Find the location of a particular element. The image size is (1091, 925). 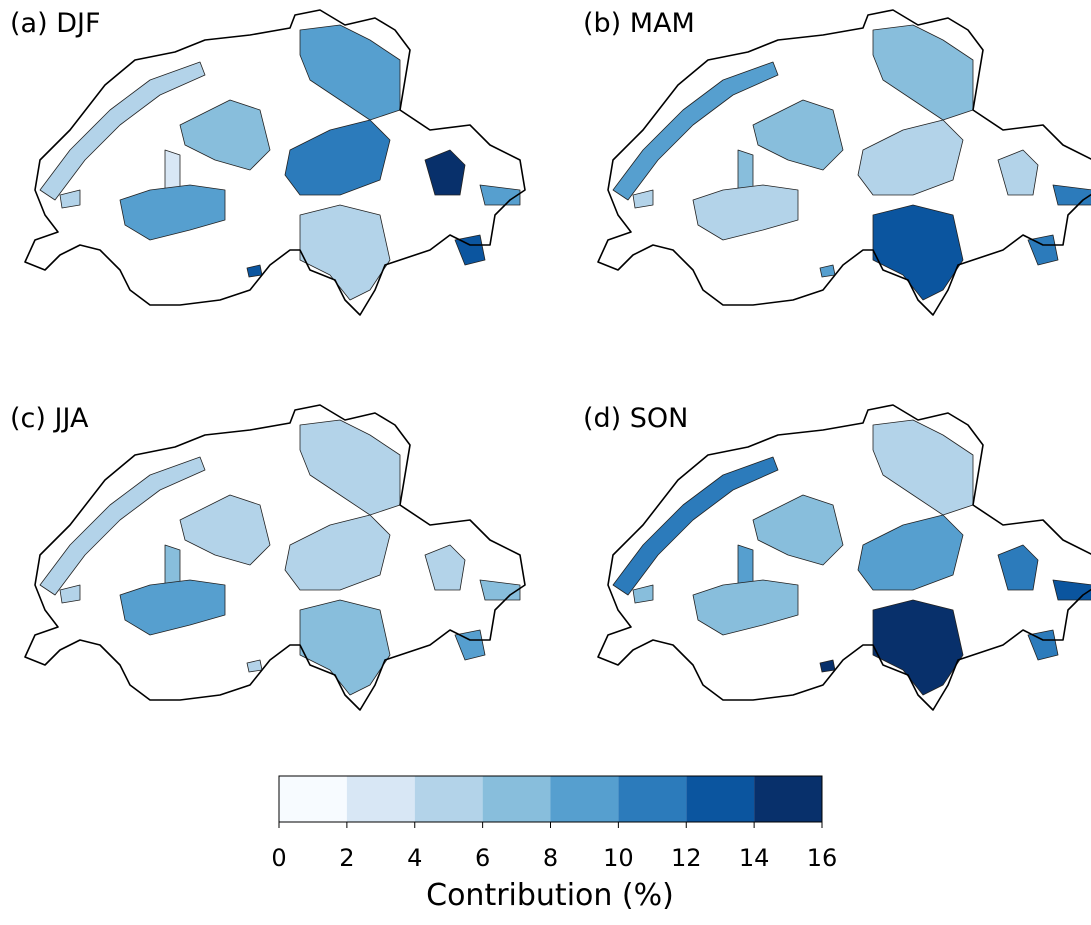

colorbar-tick-label: 10 is located at coordinates (618, 858).